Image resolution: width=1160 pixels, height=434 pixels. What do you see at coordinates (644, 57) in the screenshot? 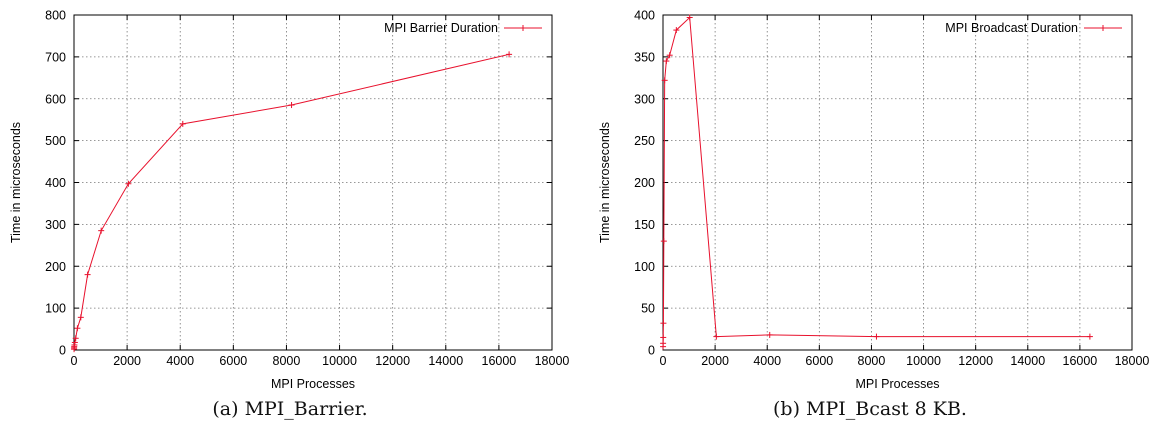
I see `y-tick-label: 350` at bounding box center [644, 57].